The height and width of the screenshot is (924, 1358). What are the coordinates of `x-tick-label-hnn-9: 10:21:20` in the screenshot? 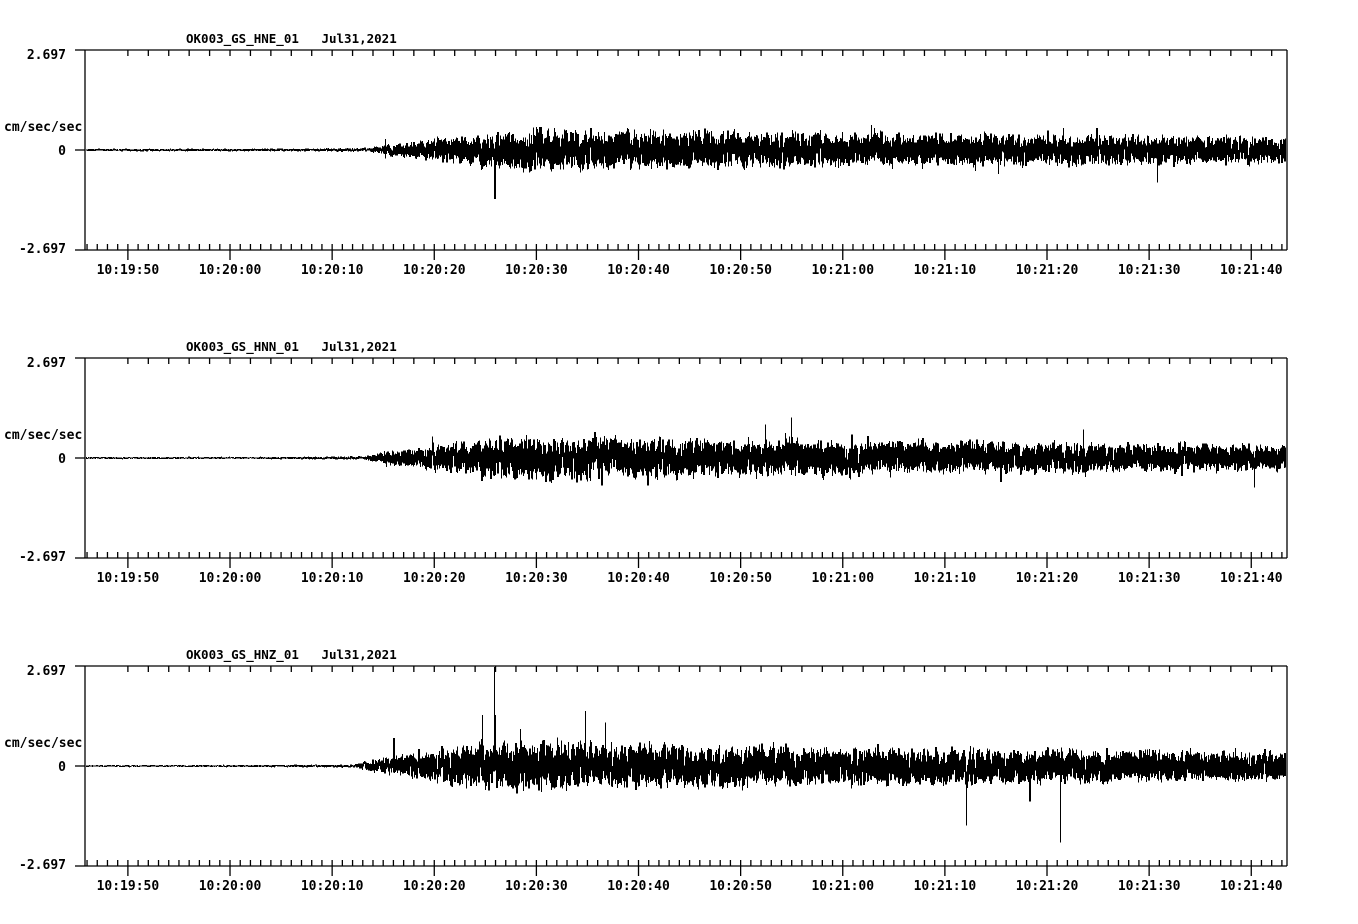 It's located at (1047, 578).